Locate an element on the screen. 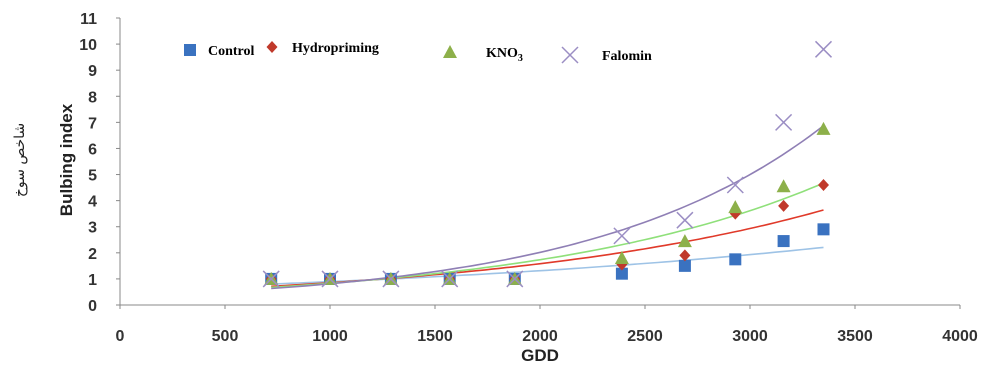  legend-entry-hydropriming: Hydropriming is located at coordinates (322, 48).